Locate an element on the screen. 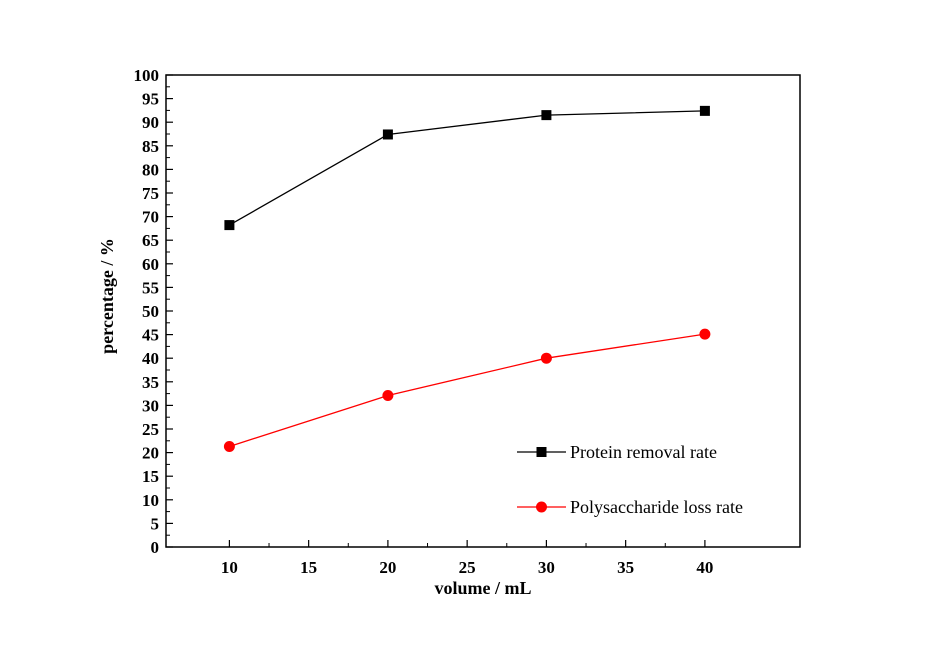  y-tick-label: 65 is located at coordinates (150, 240).